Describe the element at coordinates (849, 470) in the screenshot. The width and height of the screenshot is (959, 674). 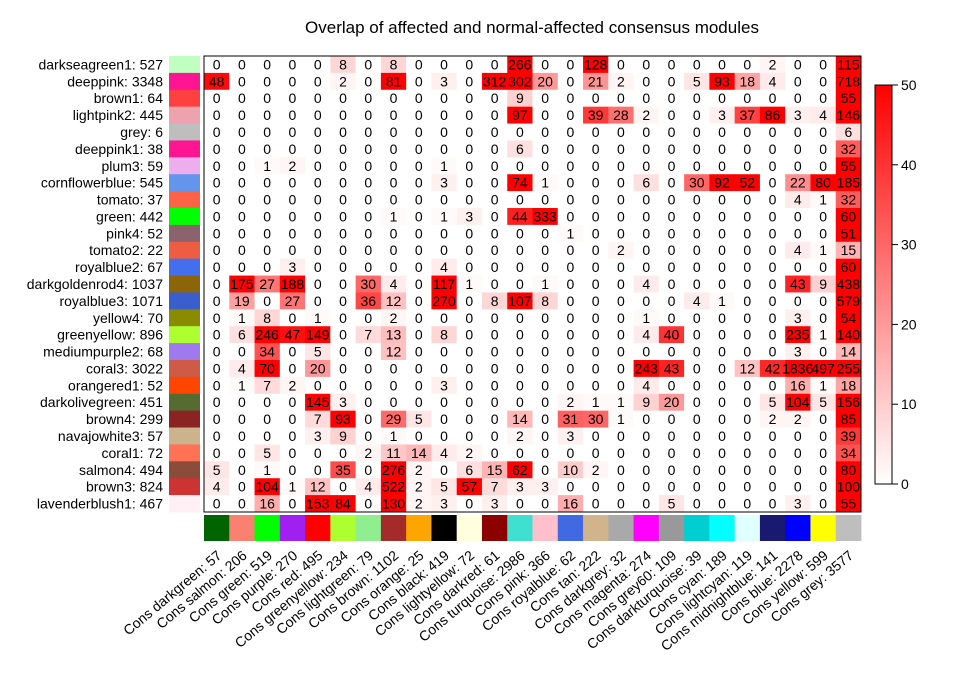
I see `cell-value: 80` at that location.